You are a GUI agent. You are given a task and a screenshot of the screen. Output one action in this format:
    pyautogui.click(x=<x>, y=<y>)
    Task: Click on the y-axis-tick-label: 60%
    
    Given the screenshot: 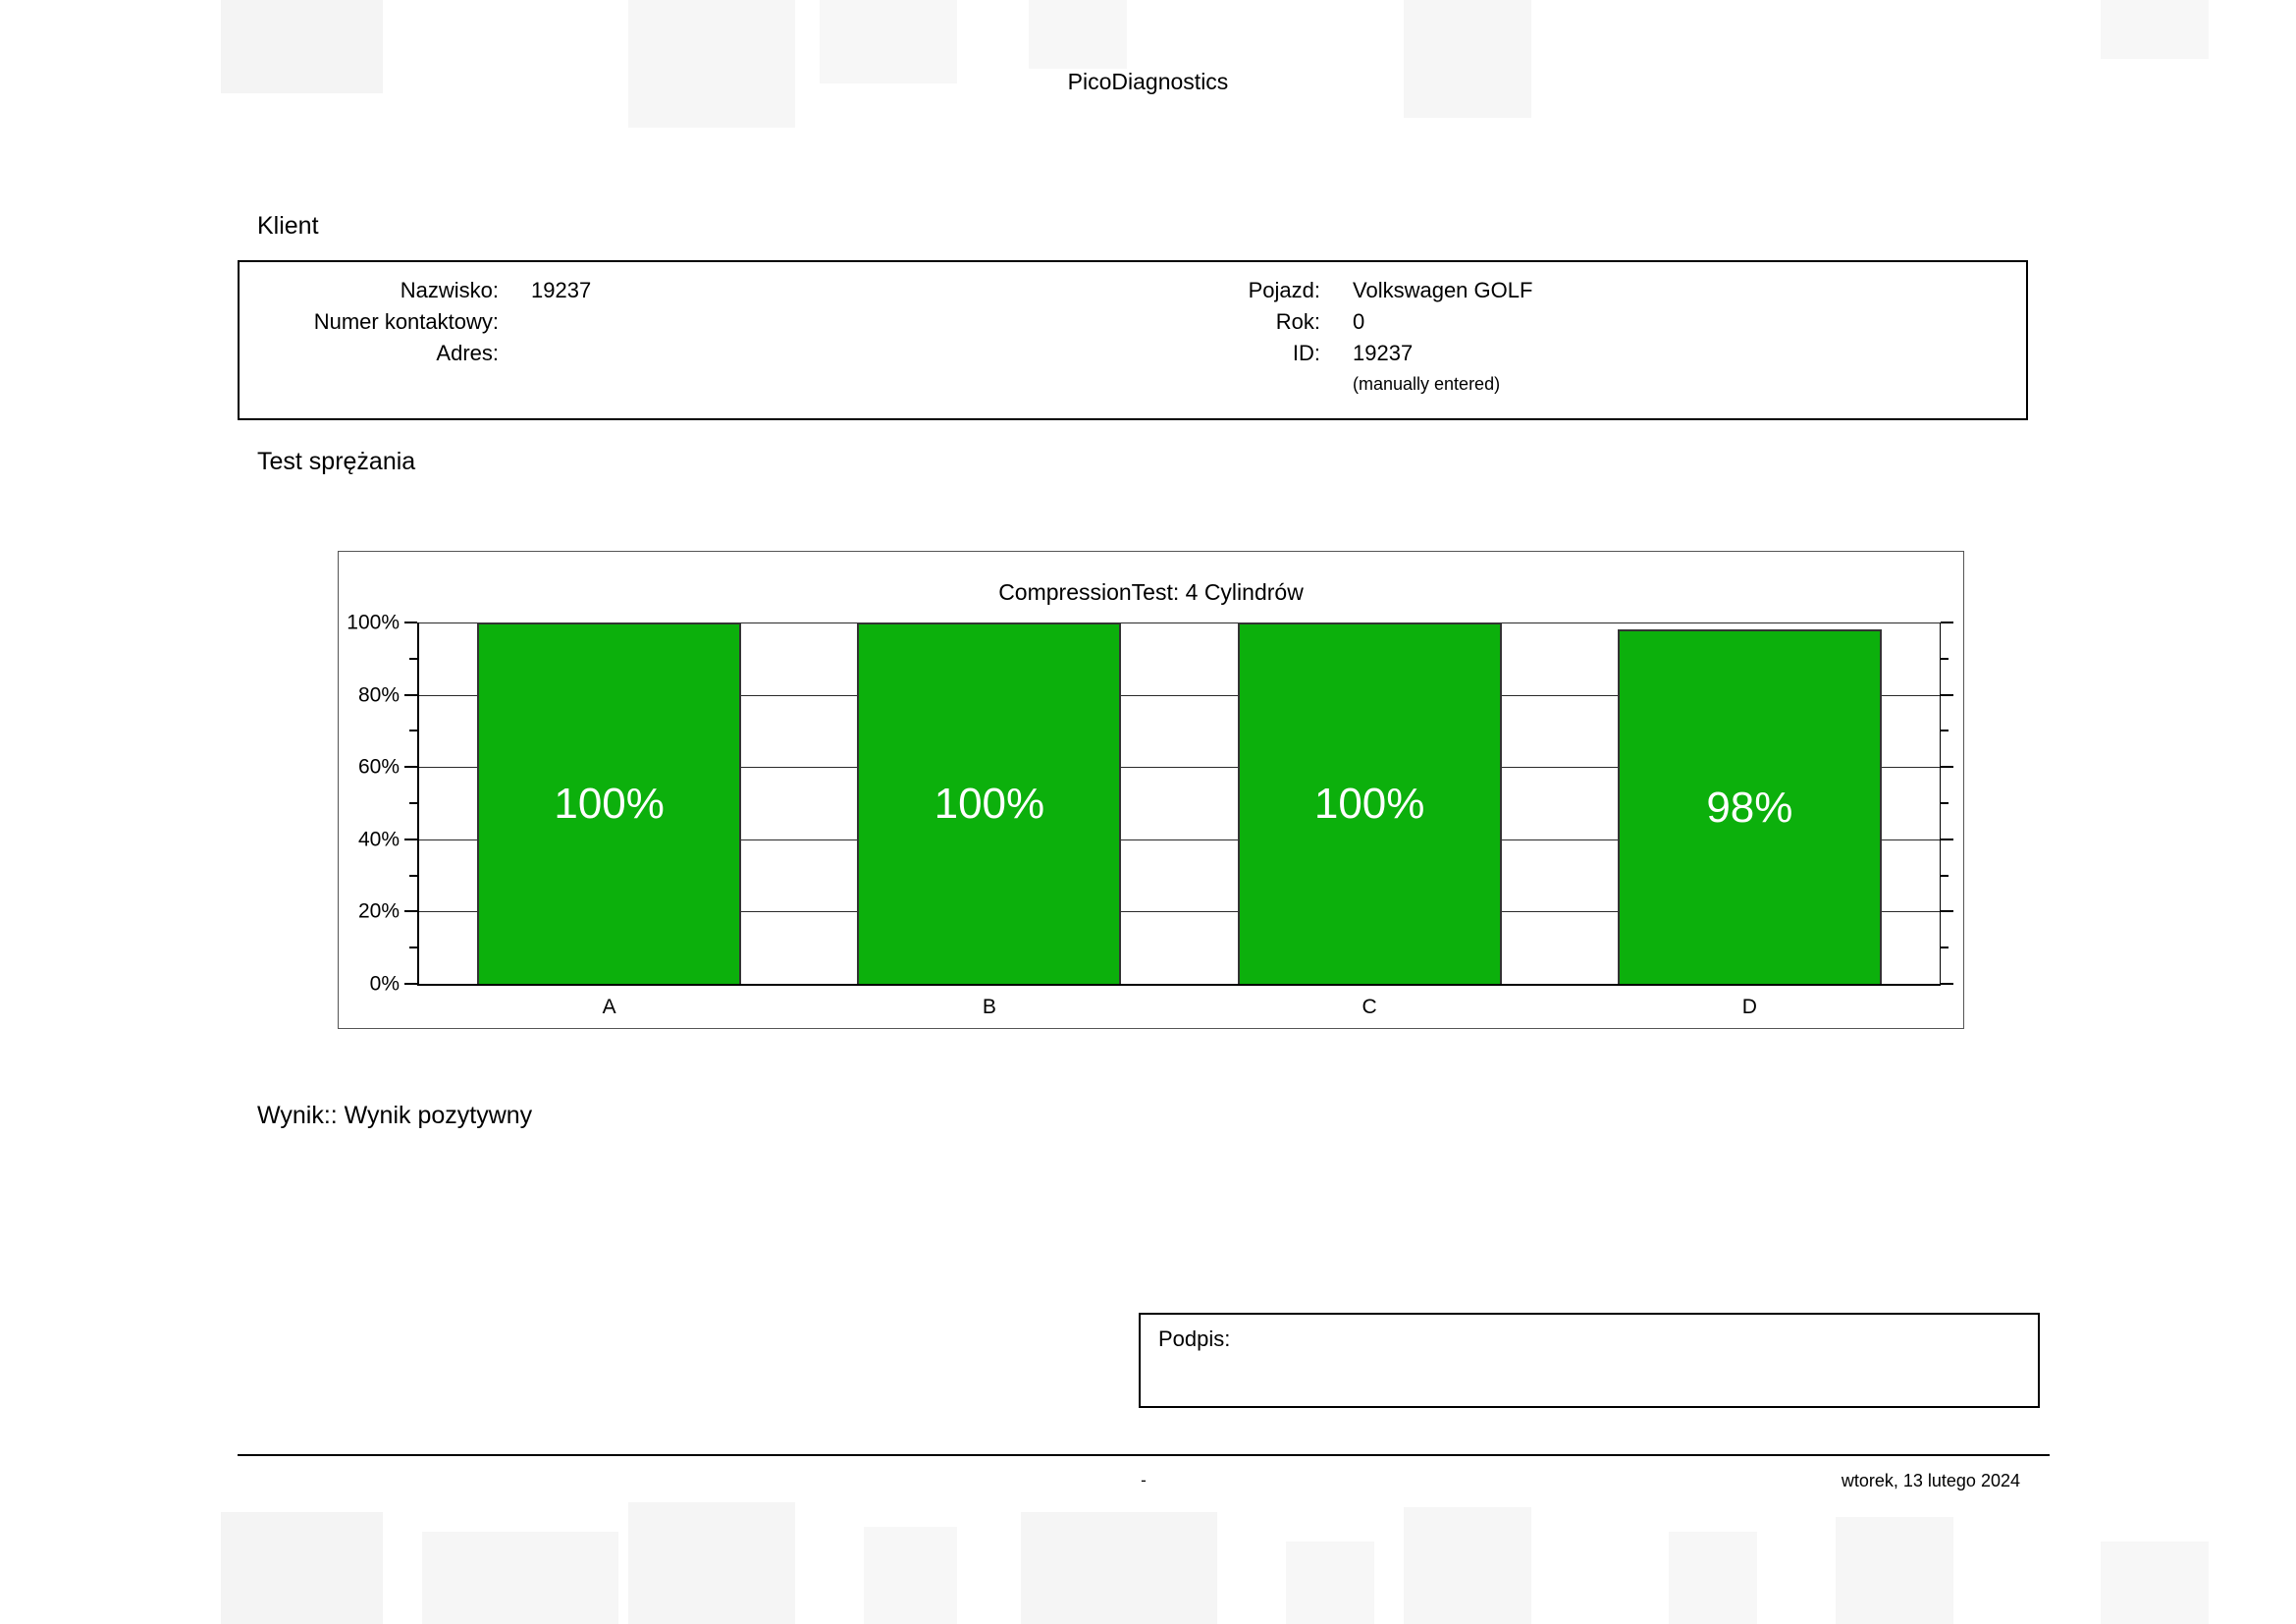 What is the action you would take?
    pyautogui.click(x=378, y=767)
    